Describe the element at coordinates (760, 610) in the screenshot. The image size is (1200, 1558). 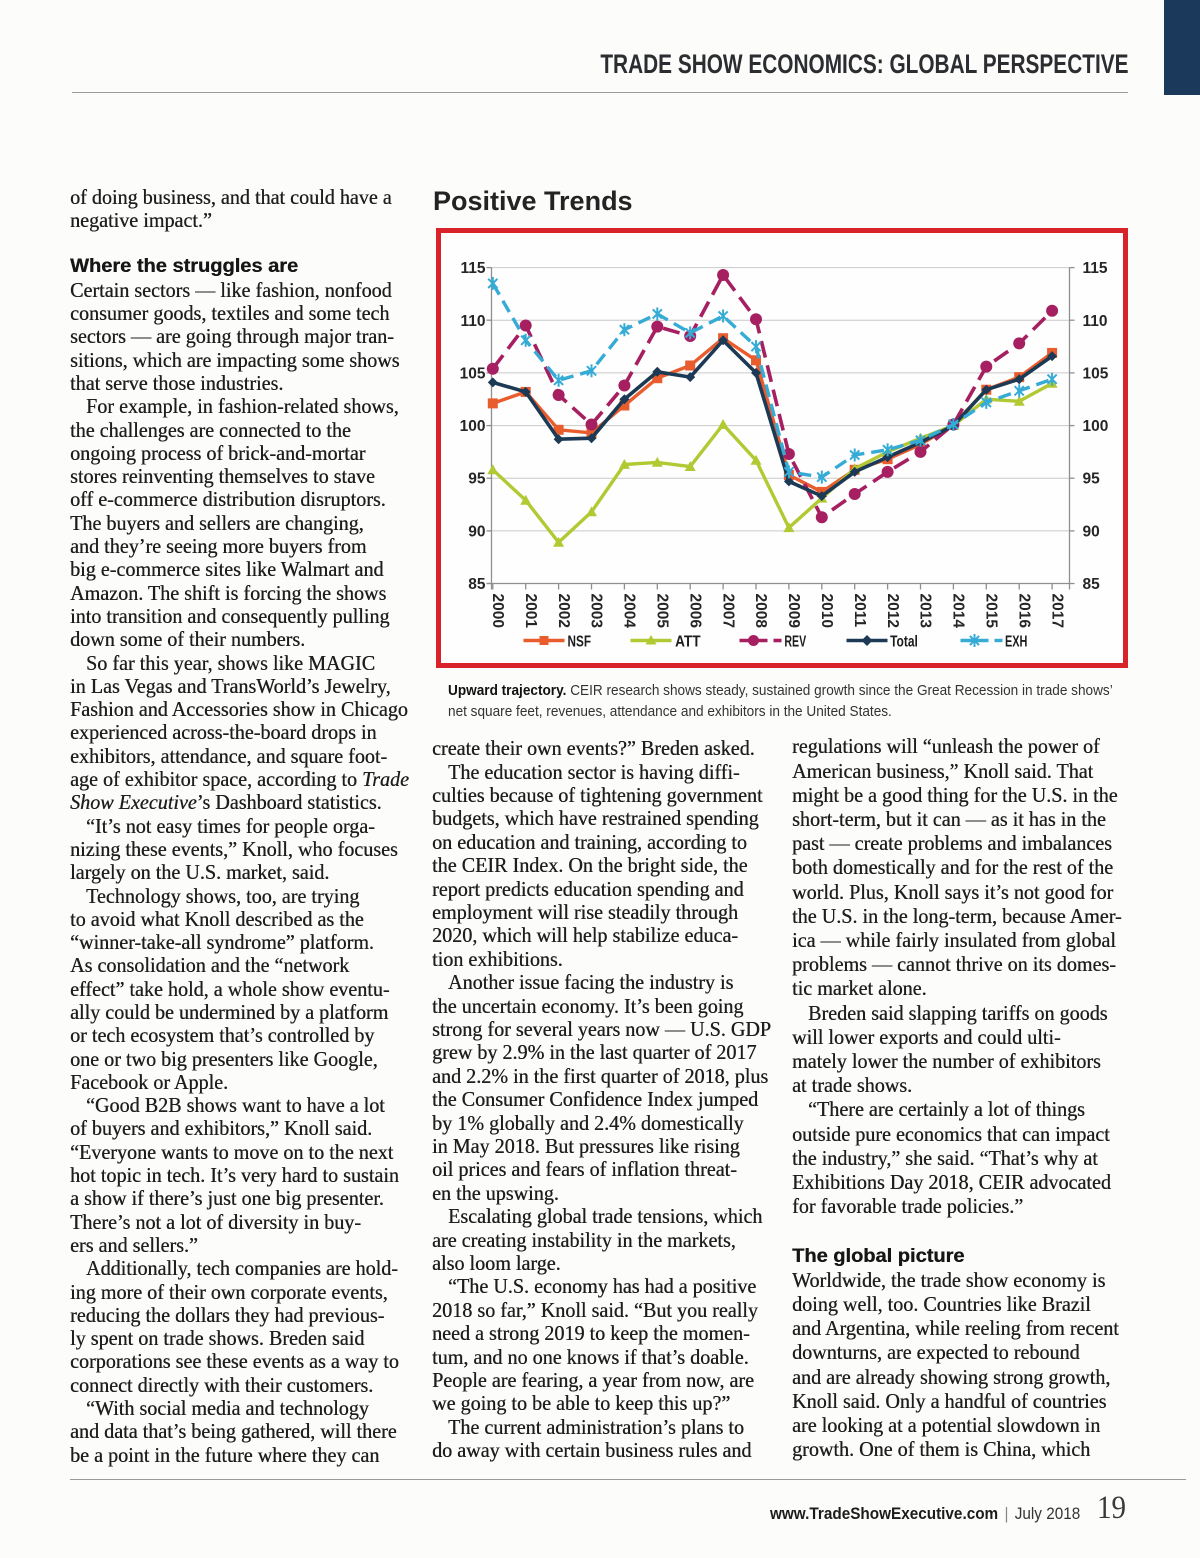
I see `svg-text: 2008` at that location.